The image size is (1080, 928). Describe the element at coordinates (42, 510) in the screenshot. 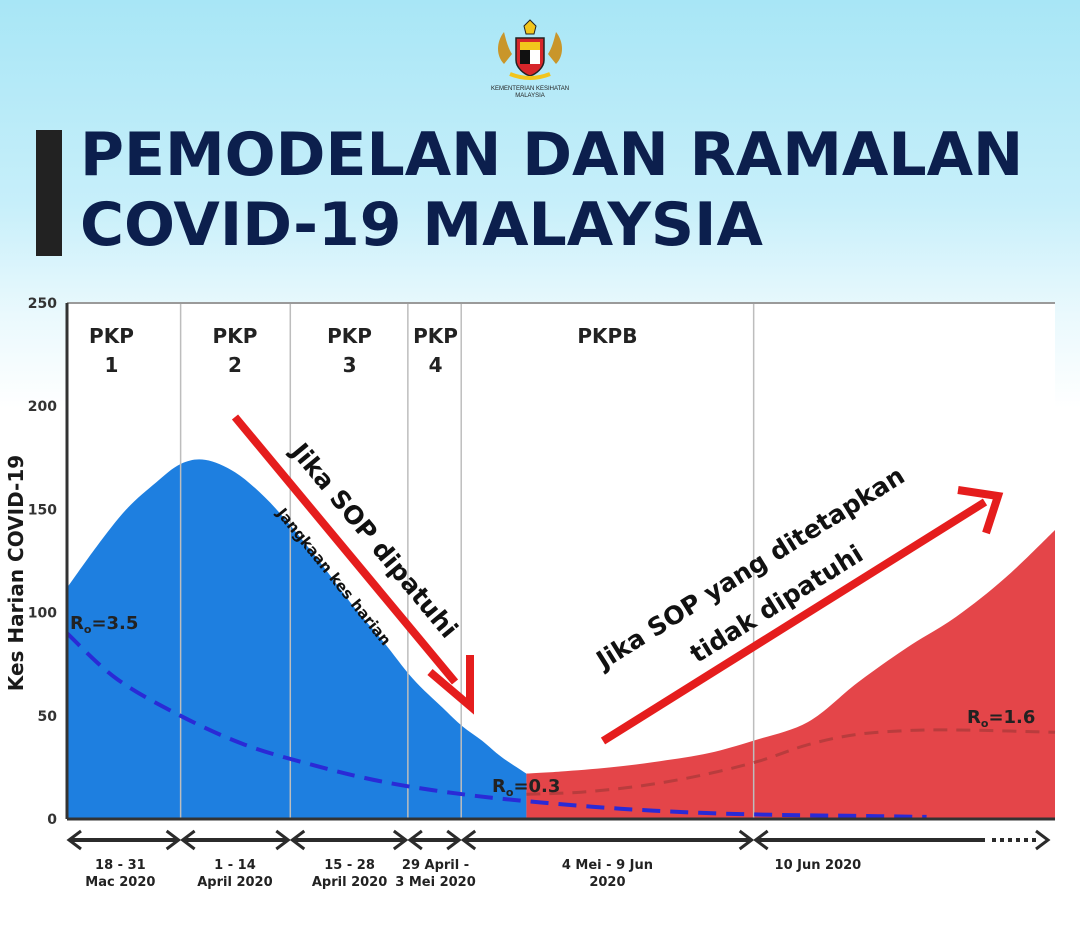

I see `y-tick-label: 150` at that location.